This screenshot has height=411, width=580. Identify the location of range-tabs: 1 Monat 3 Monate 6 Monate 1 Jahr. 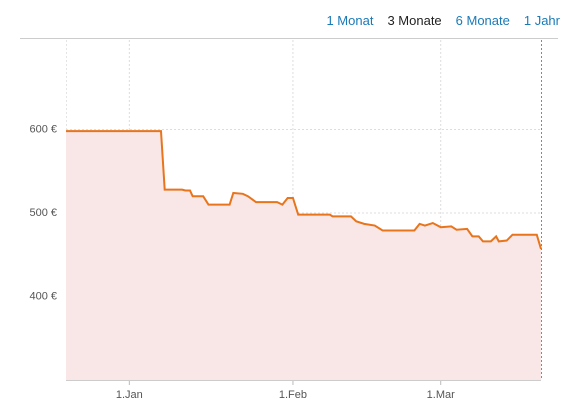
(443, 20).